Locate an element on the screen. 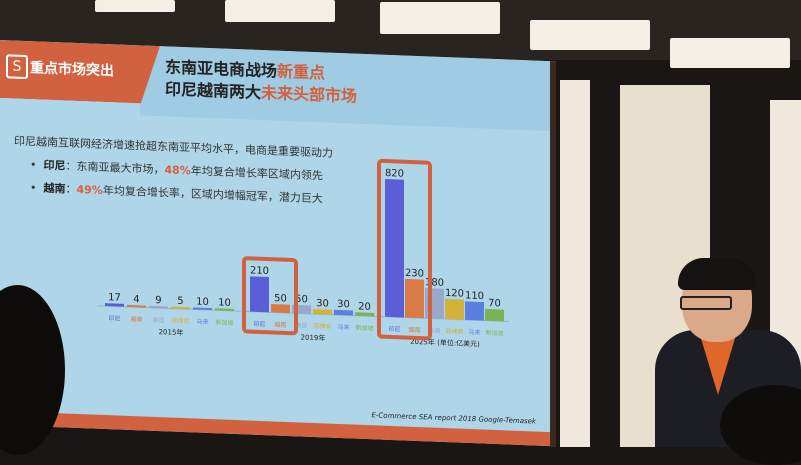 The width and height of the screenshot is (801, 465). group-label: 2015年 is located at coordinates (171, 332).